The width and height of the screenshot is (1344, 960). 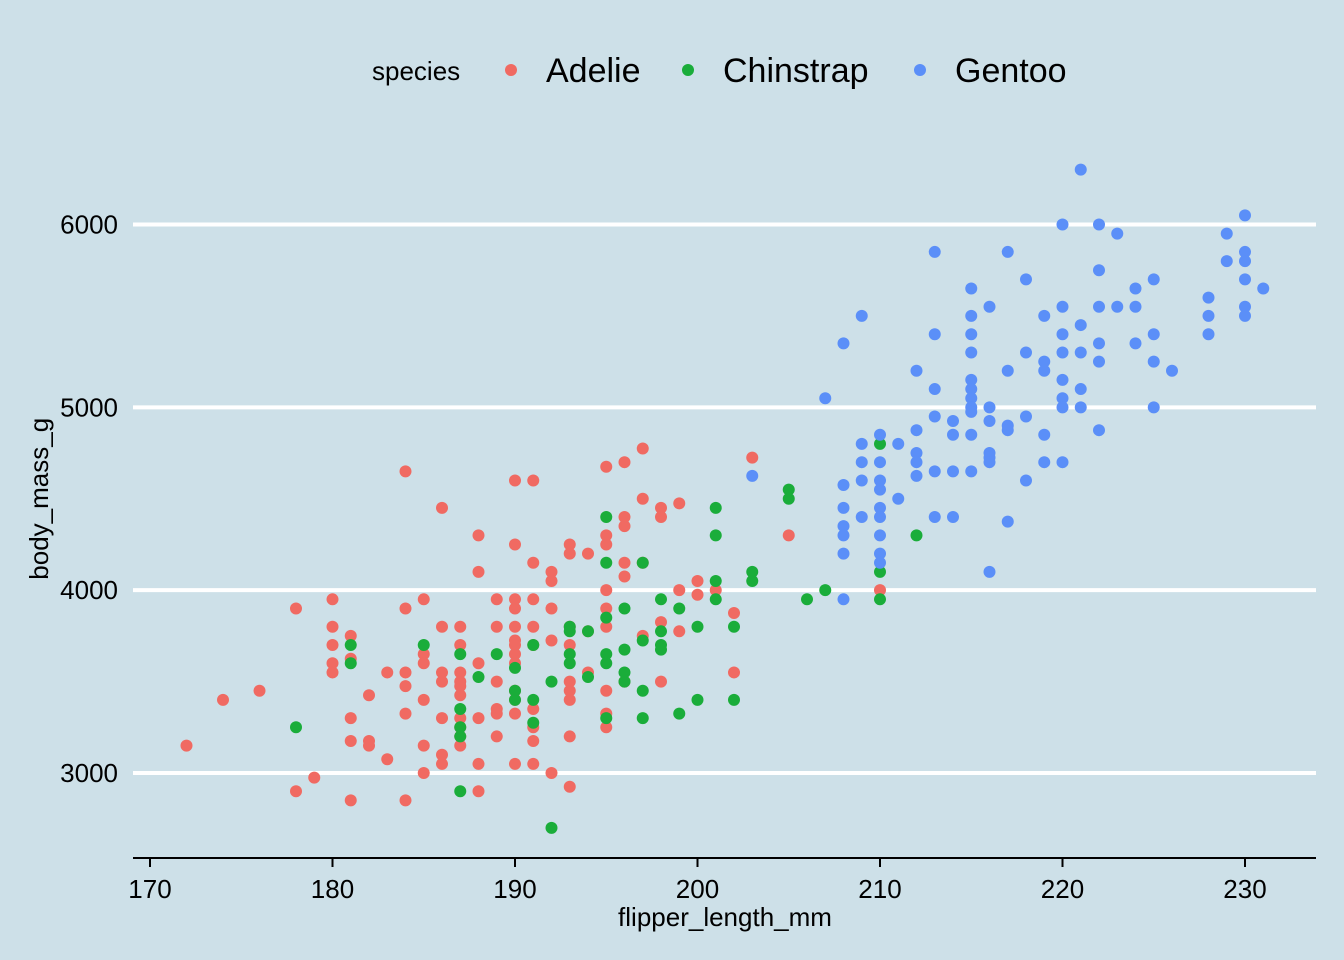 What do you see at coordinates (89, 407) in the screenshot?
I see `y-tick-label: 5000` at bounding box center [89, 407].